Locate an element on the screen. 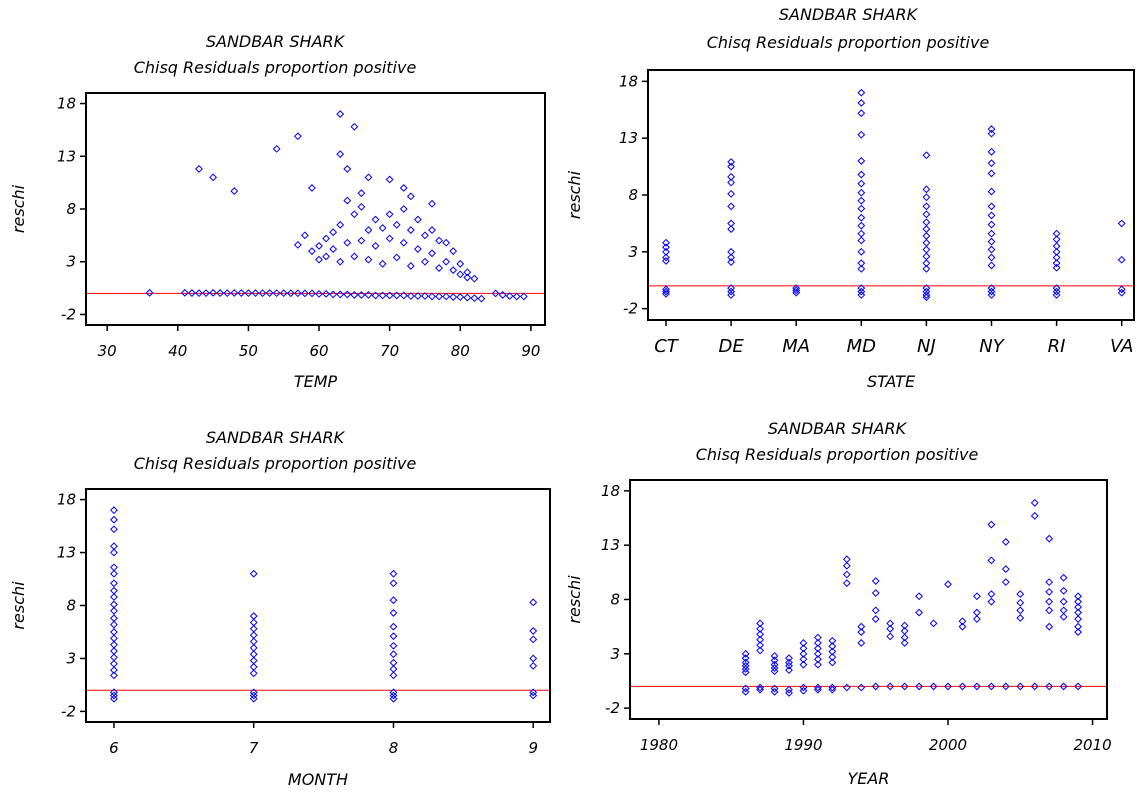 The width and height of the screenshot is (1136, 796). x-tick-label: 30 is located at coordinates (107, 351).